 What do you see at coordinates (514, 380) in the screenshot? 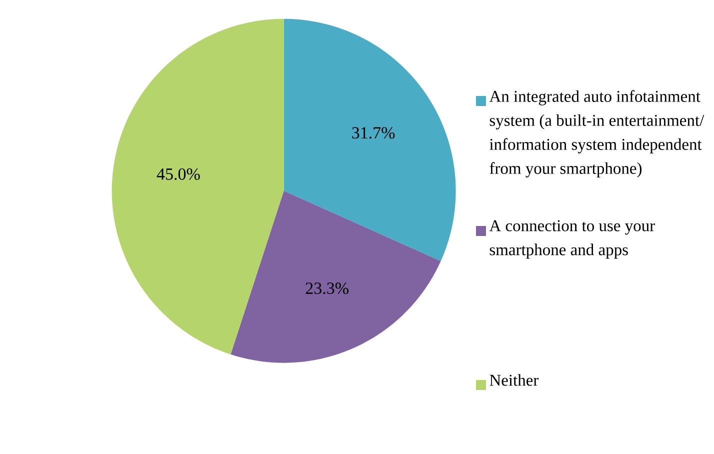
I see `legend-label: Neither` at bounding box center [514, 380].